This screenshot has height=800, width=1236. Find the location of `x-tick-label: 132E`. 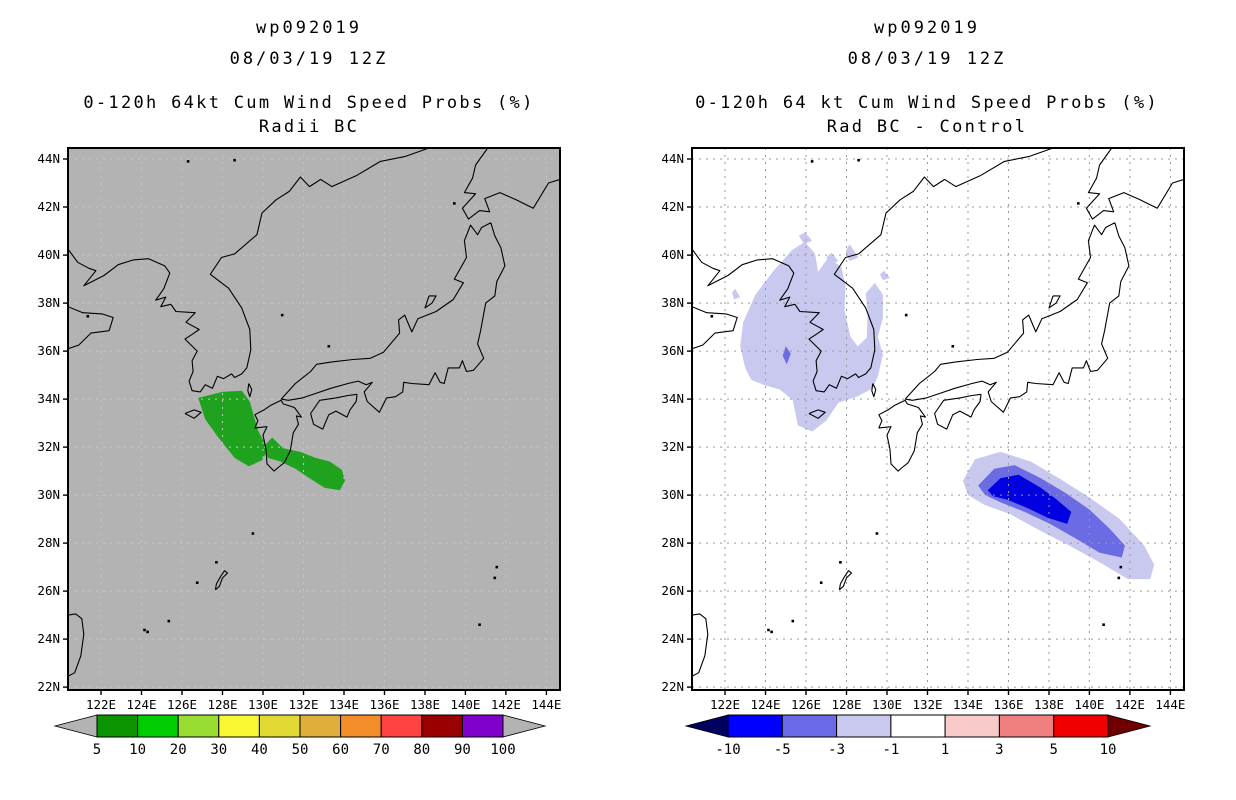

x-tick-label: 132E is located at coordinates (927, 704).